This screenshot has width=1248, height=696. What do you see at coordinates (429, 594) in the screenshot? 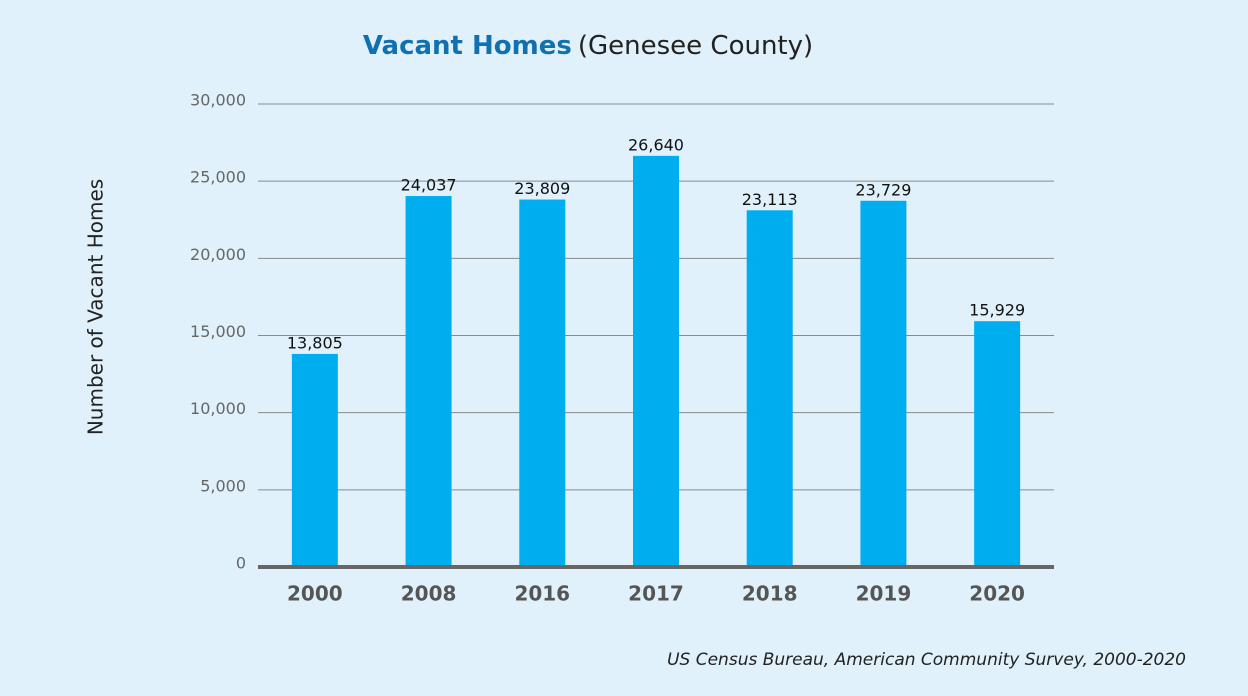
I see `x-tick-label: 2008` at bounding box center [429, 594].